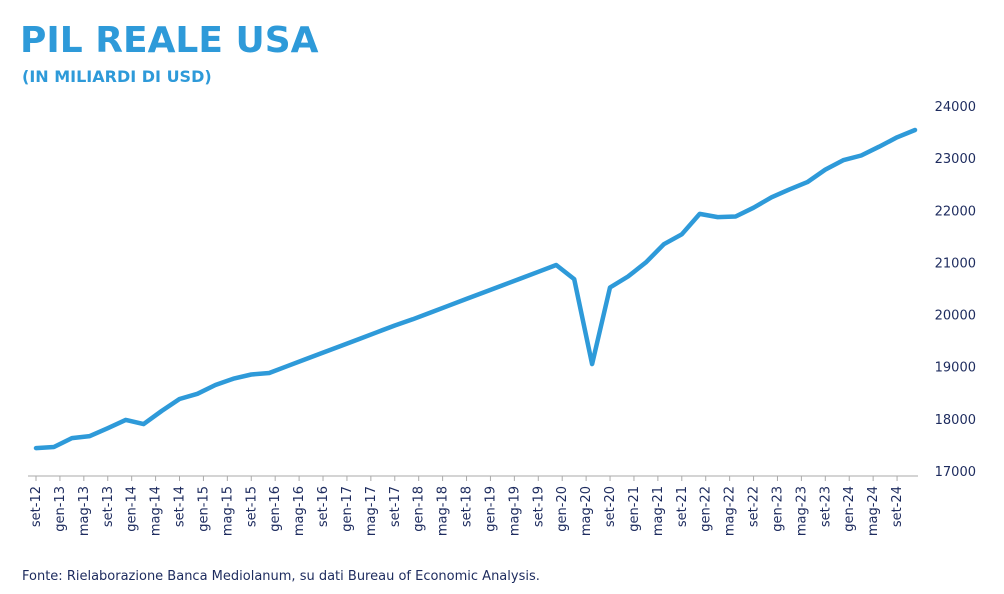 The image size is (1004, 594). I want to click on x-tick-label: set-14, so click(180, 506).